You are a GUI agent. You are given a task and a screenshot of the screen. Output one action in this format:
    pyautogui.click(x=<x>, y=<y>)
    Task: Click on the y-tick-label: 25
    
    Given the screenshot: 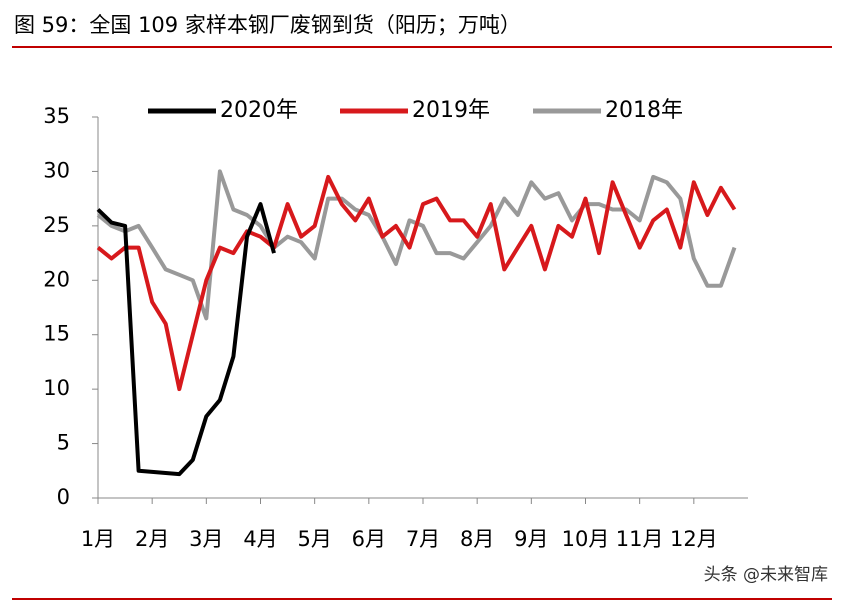 What is the action you would take?
    pyautogui.click(x=56, y=225)
    